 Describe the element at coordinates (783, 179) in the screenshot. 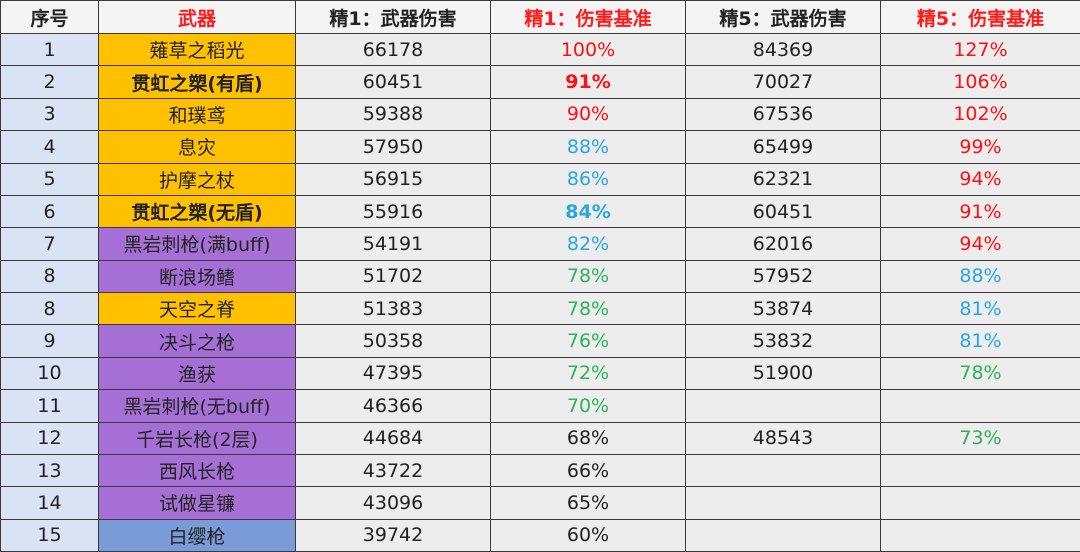

I see `cell: 62321` at that location.